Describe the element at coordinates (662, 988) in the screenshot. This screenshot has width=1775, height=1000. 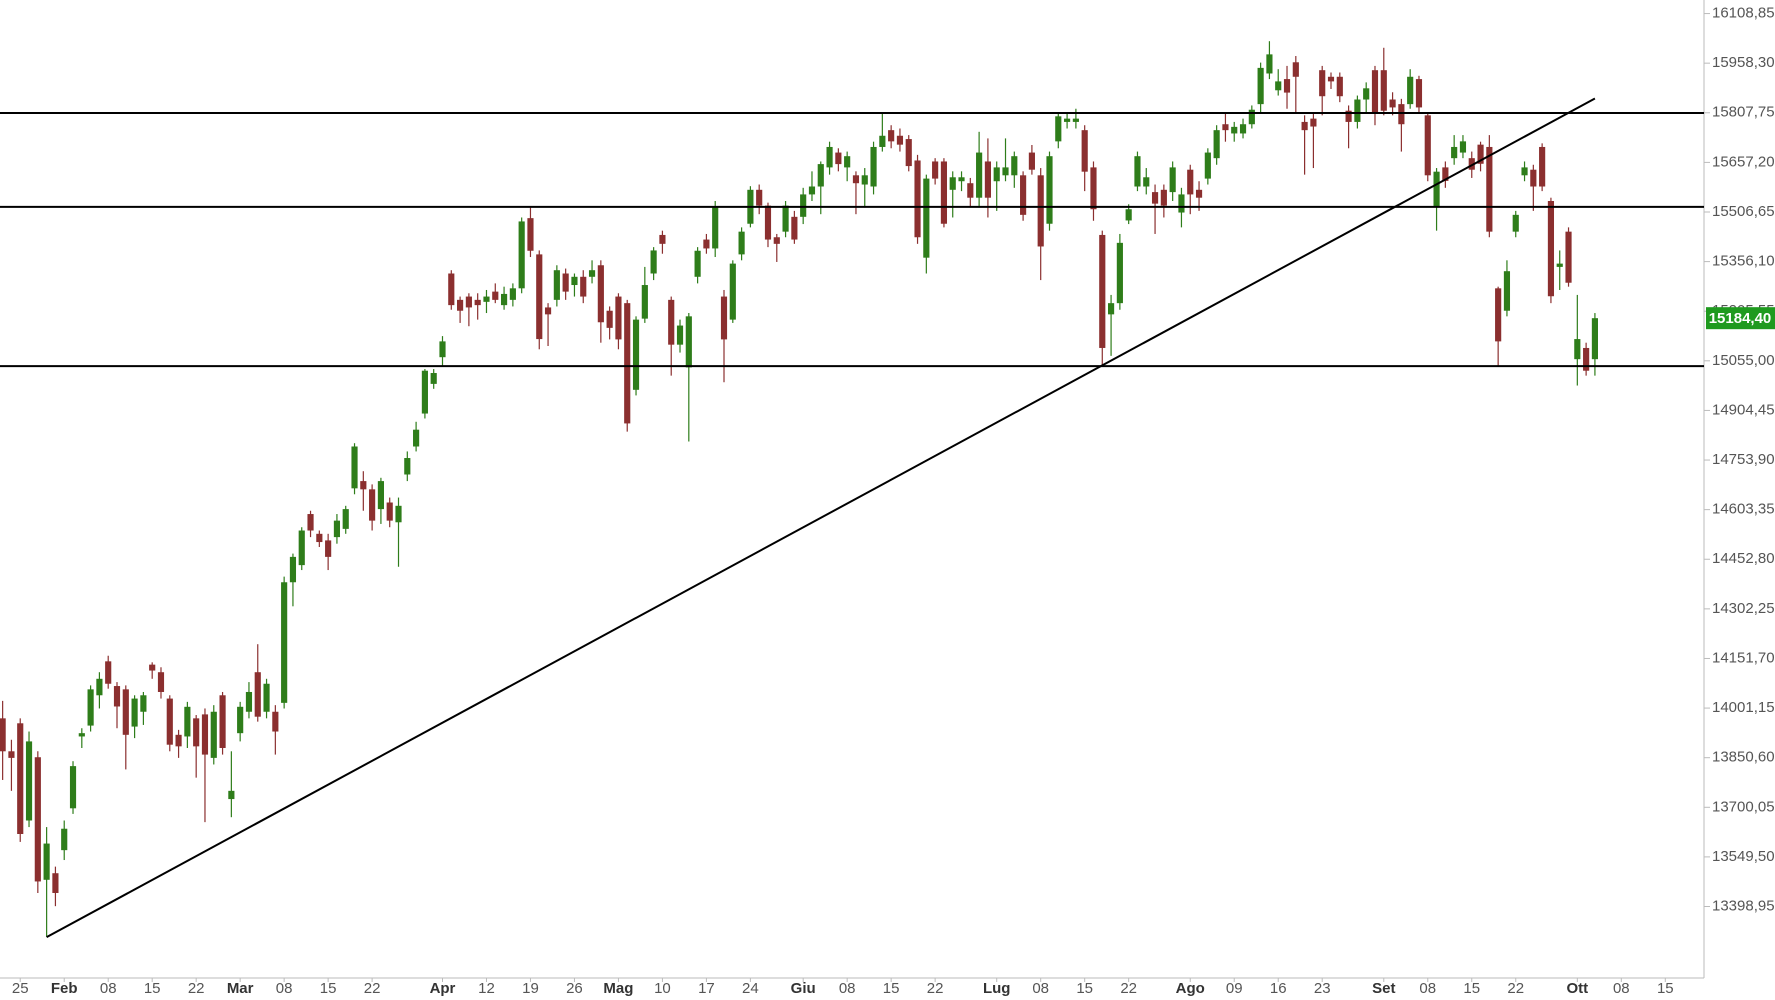
I see `x-tick-label: 10` at that location.